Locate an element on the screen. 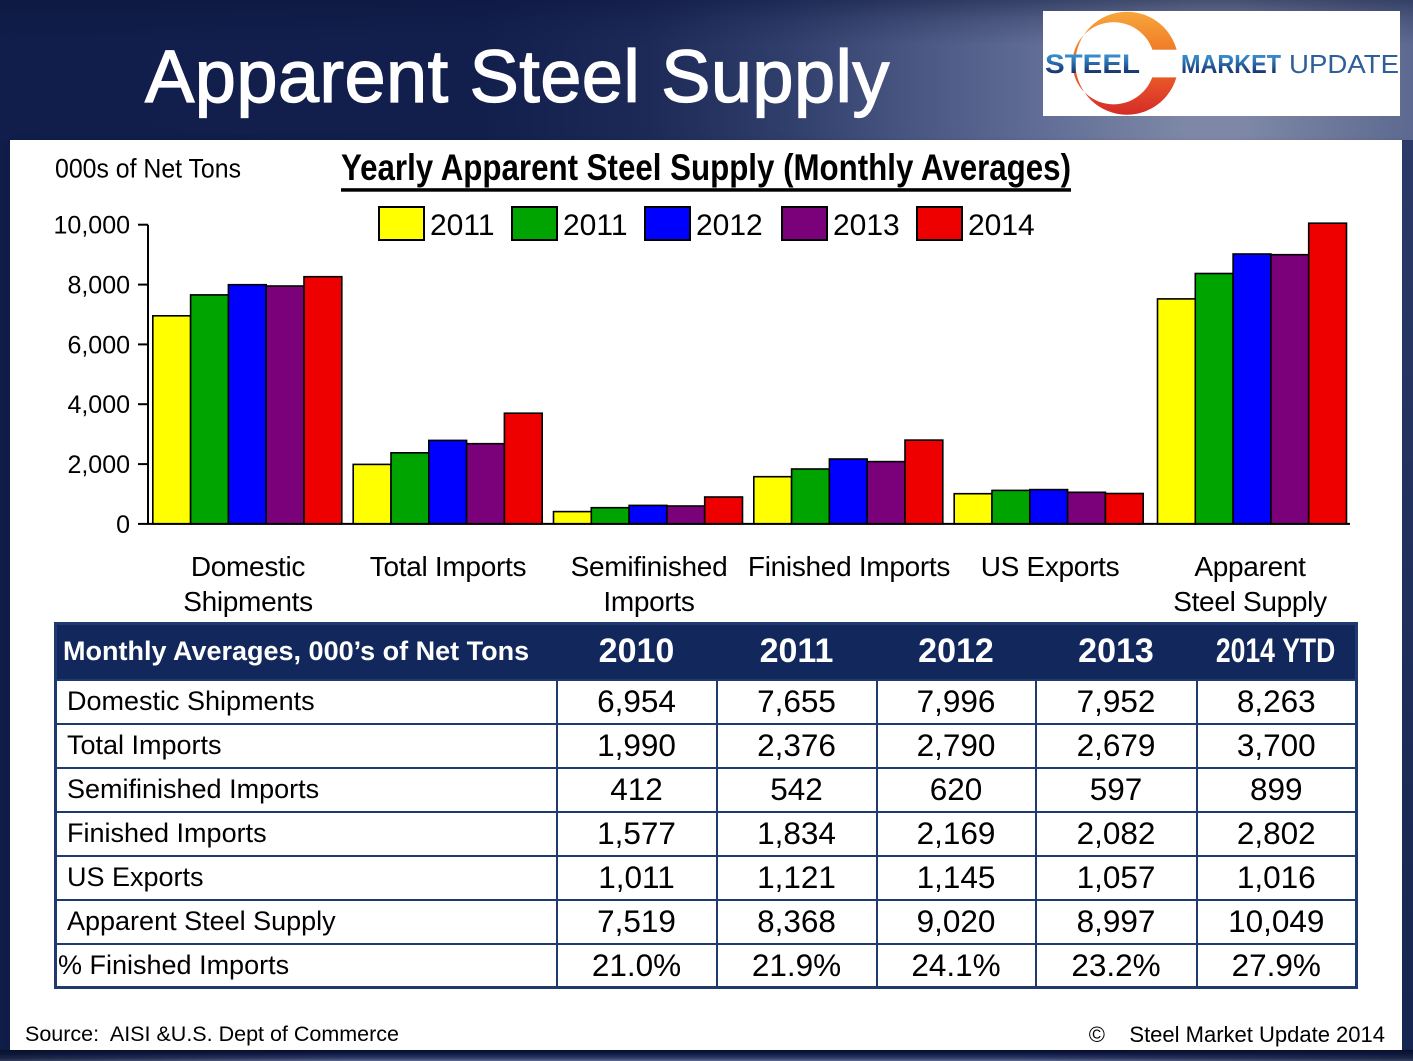  svg-text: 6,000 is located at coordinates (98, 345).